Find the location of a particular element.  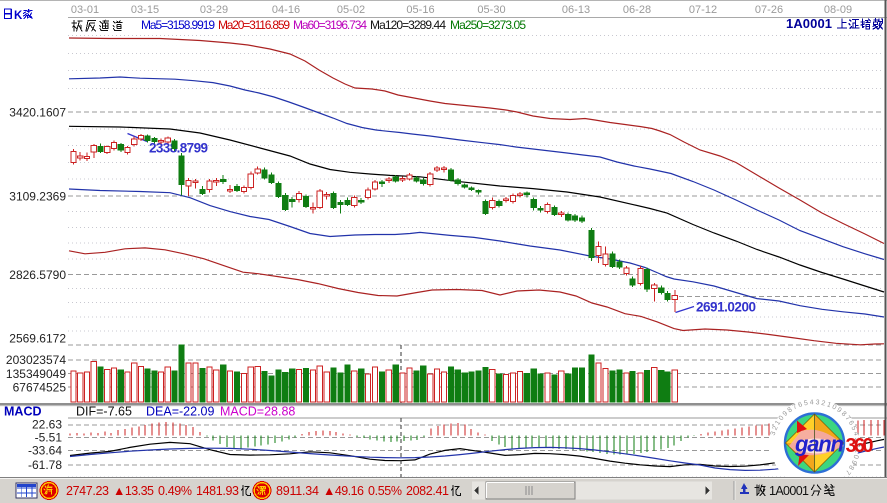

svg-text: 3420.1607 is located at coordinates (37, 113).